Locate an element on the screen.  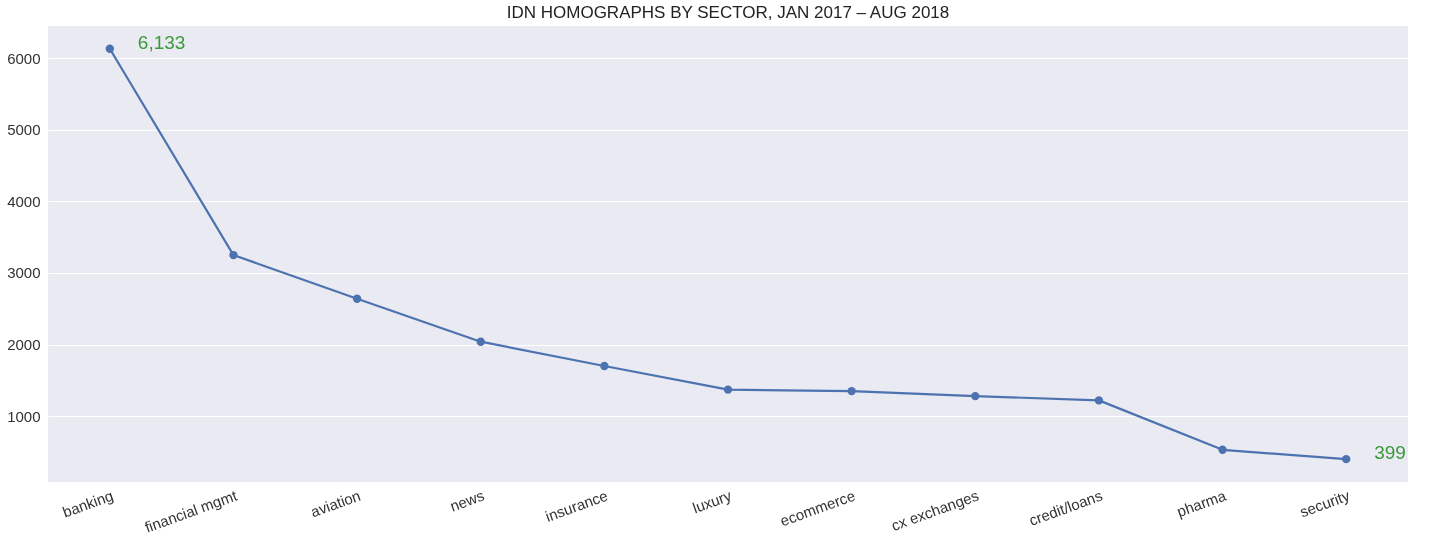
chart-title: IDN HOMOGRAPHS BY SECTOR, JAN 2017 – AUG 2018 is located at coordinates (728, 12).